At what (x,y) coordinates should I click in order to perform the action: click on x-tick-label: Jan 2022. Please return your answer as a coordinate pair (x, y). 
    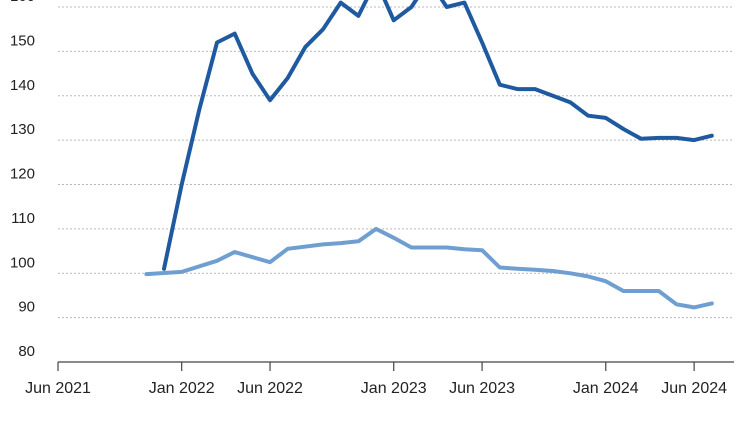
    Looking at the image, I should click on (182, 388).